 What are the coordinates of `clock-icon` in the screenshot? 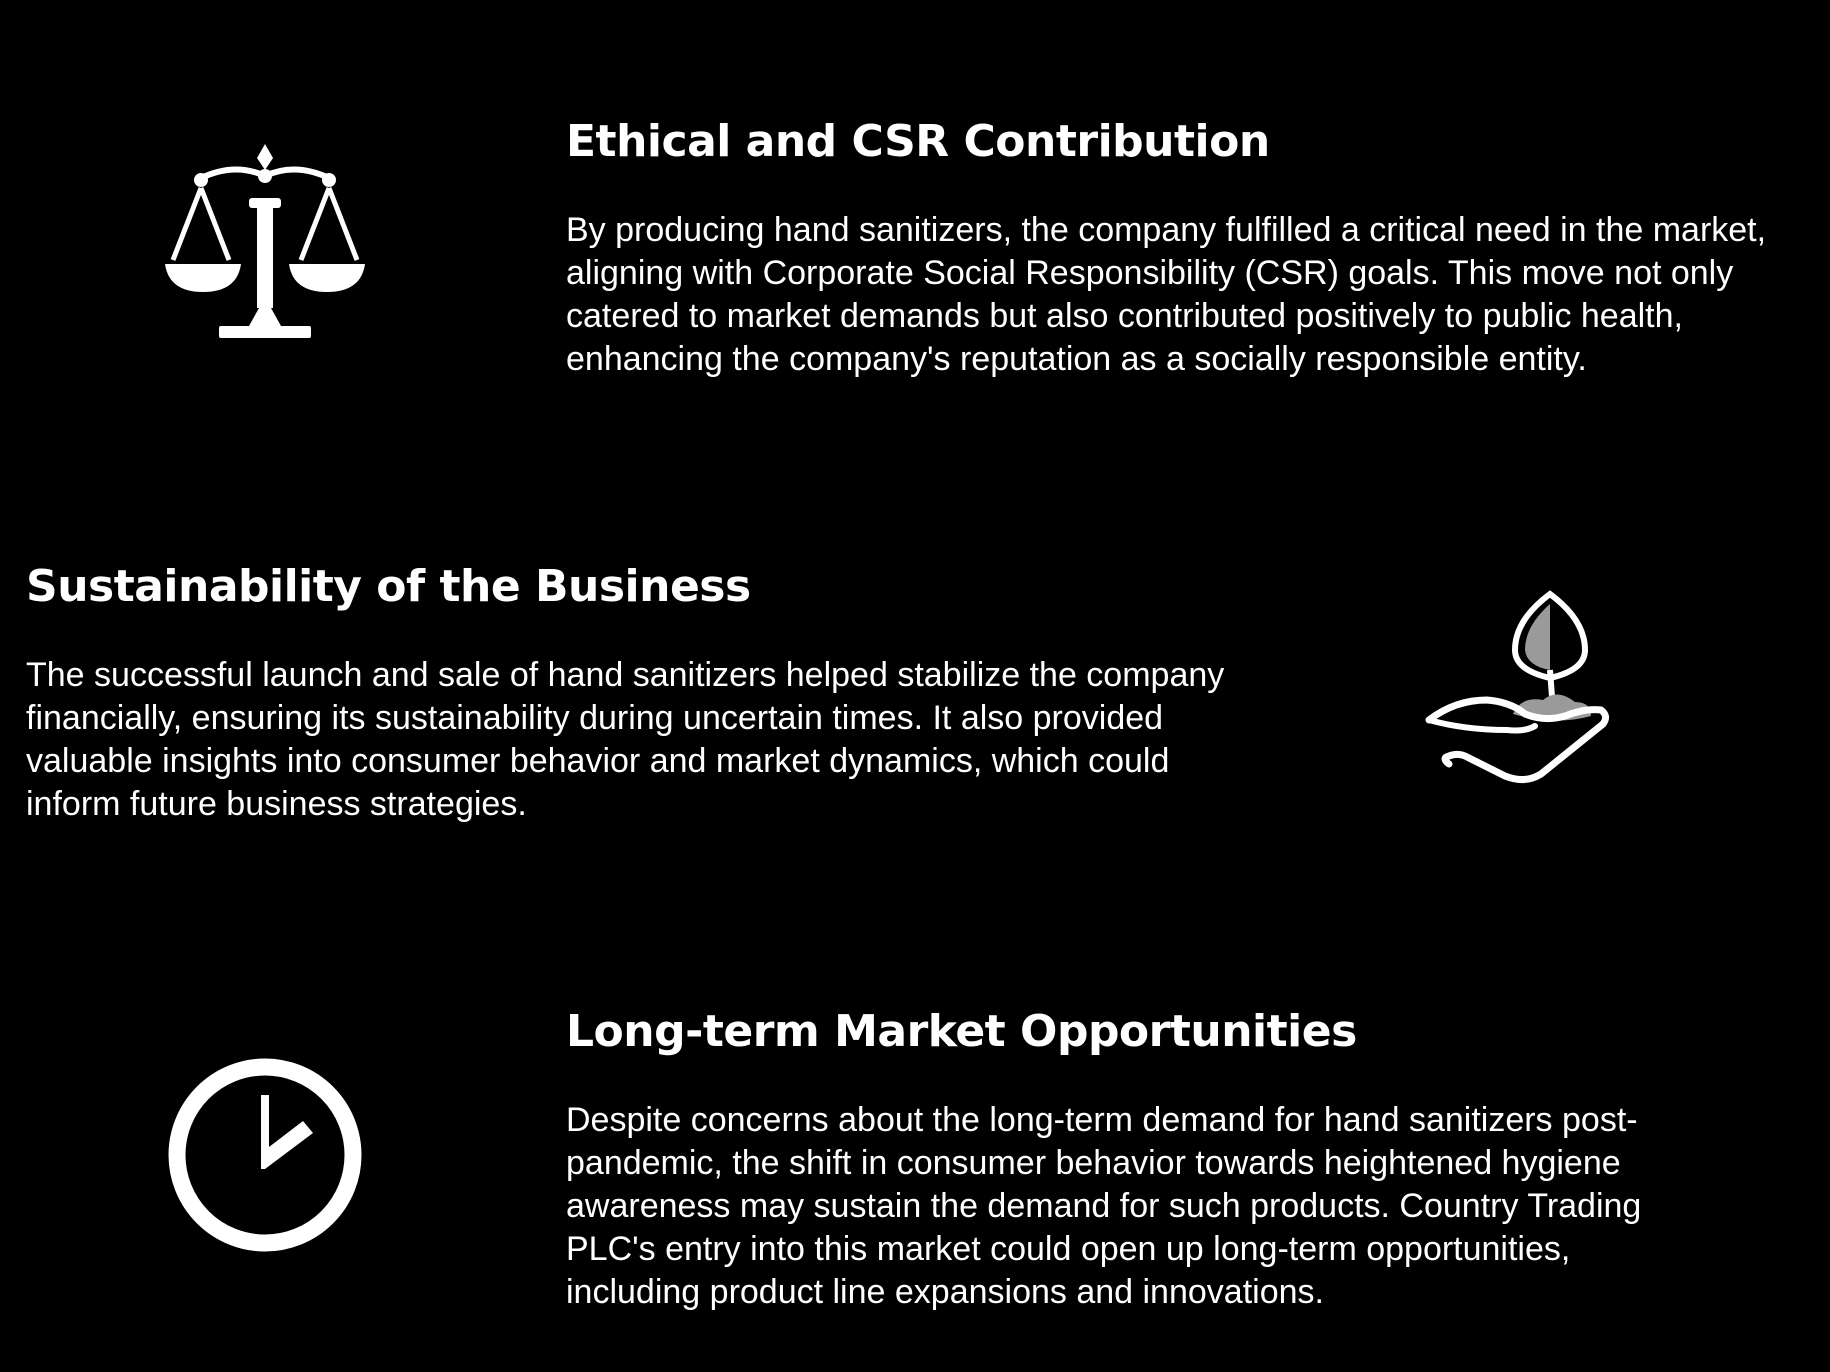 It's located at (265, 1155).